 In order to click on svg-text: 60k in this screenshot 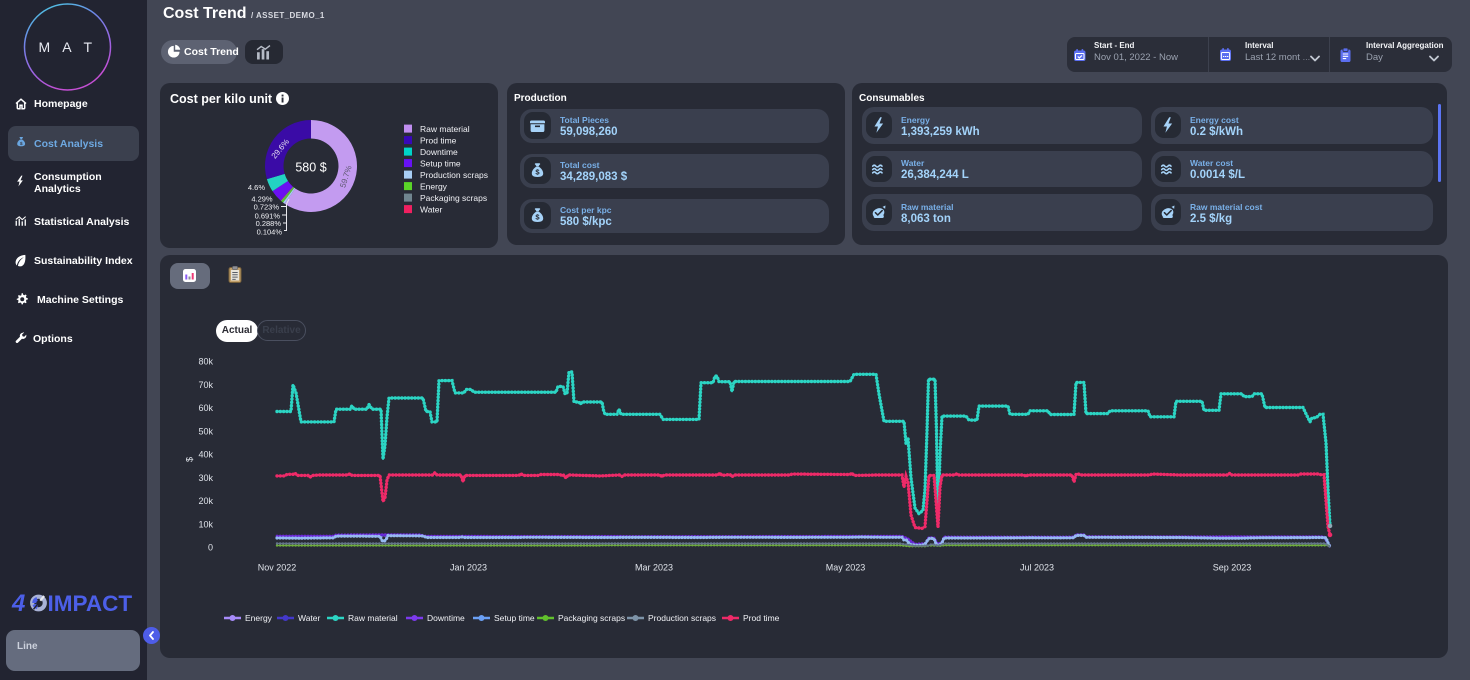, I will do `click(205, 408)`.